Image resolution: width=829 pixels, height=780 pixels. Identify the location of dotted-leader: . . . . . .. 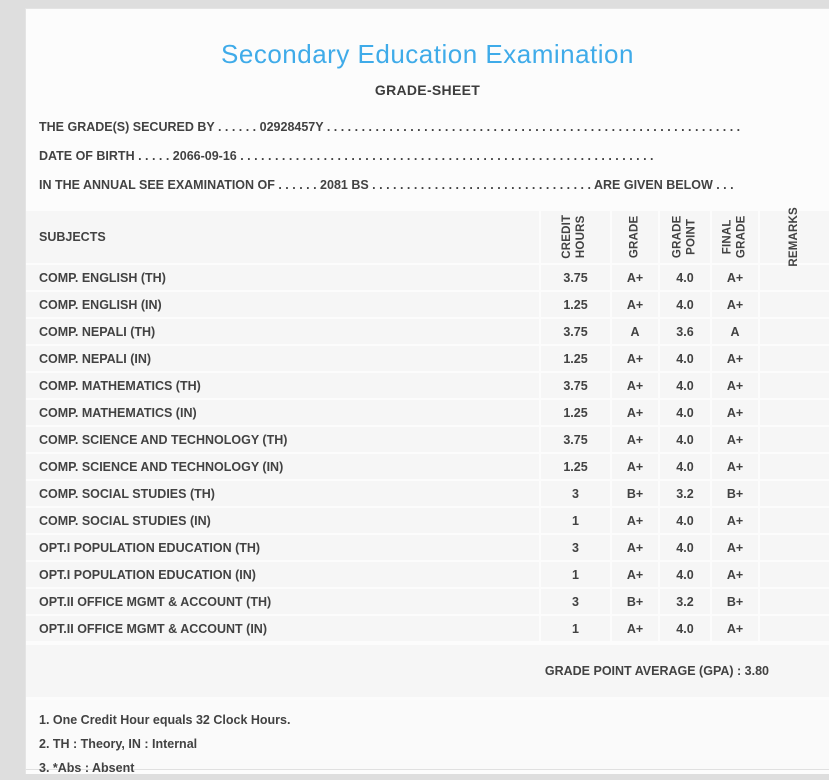
(297, 185).